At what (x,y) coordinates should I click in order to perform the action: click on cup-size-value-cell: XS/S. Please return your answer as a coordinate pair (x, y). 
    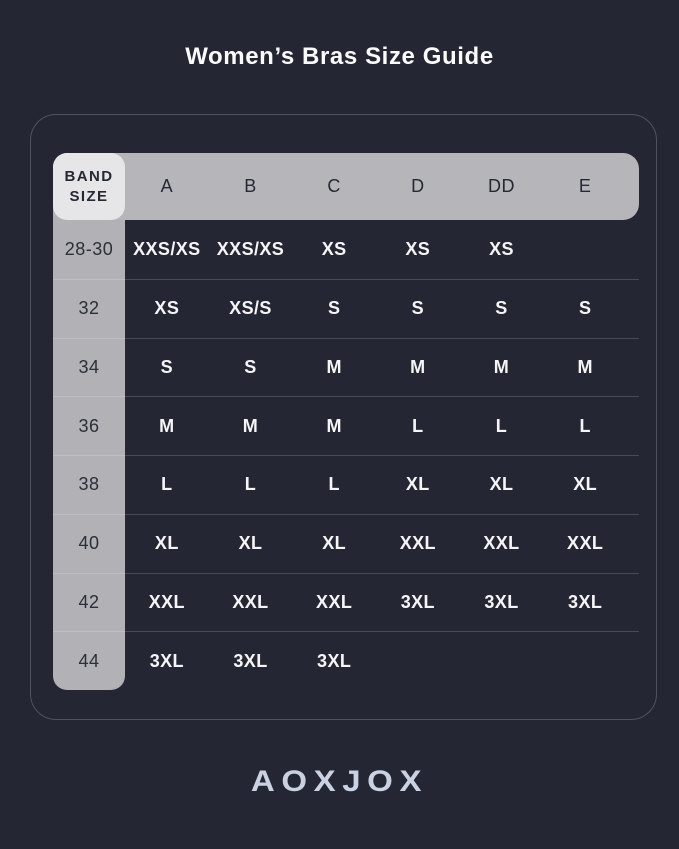
    Looking at the image, I should click on (250, 308).